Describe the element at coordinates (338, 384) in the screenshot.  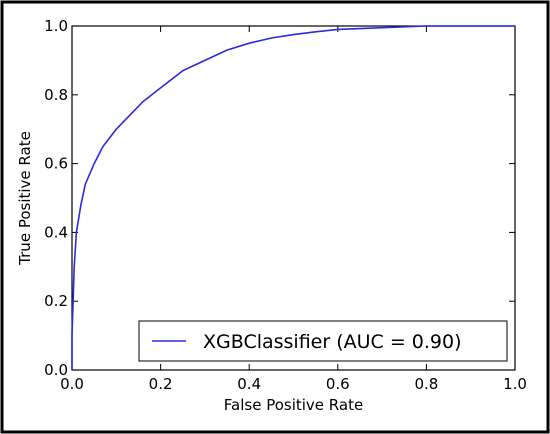
I see `x-tick-label: 0.6` at that location.